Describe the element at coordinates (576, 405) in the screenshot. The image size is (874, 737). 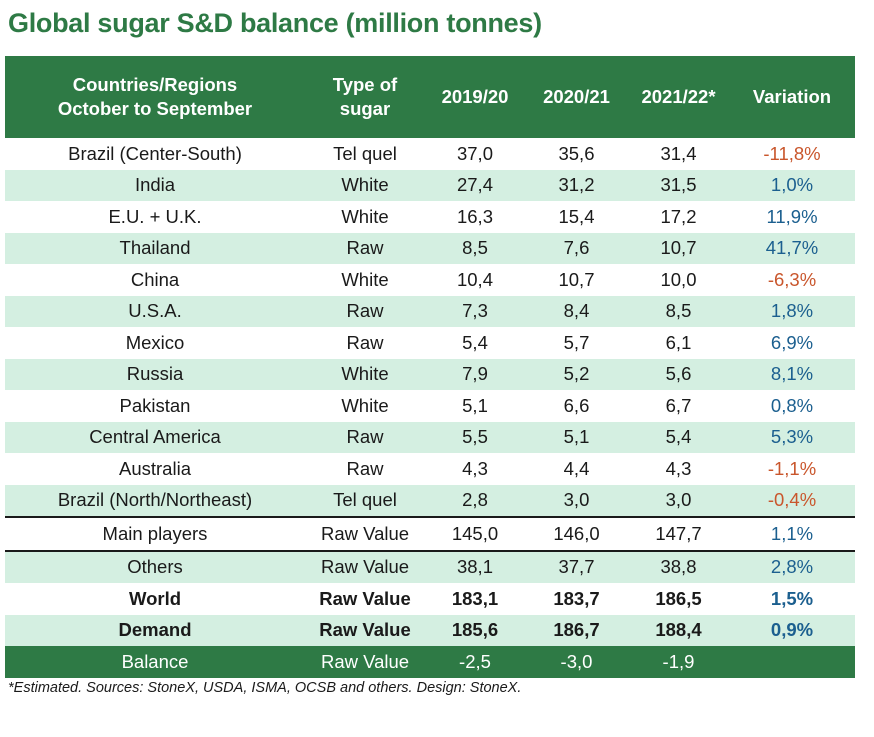
I see `value-2020-21: 6,6` at that location.